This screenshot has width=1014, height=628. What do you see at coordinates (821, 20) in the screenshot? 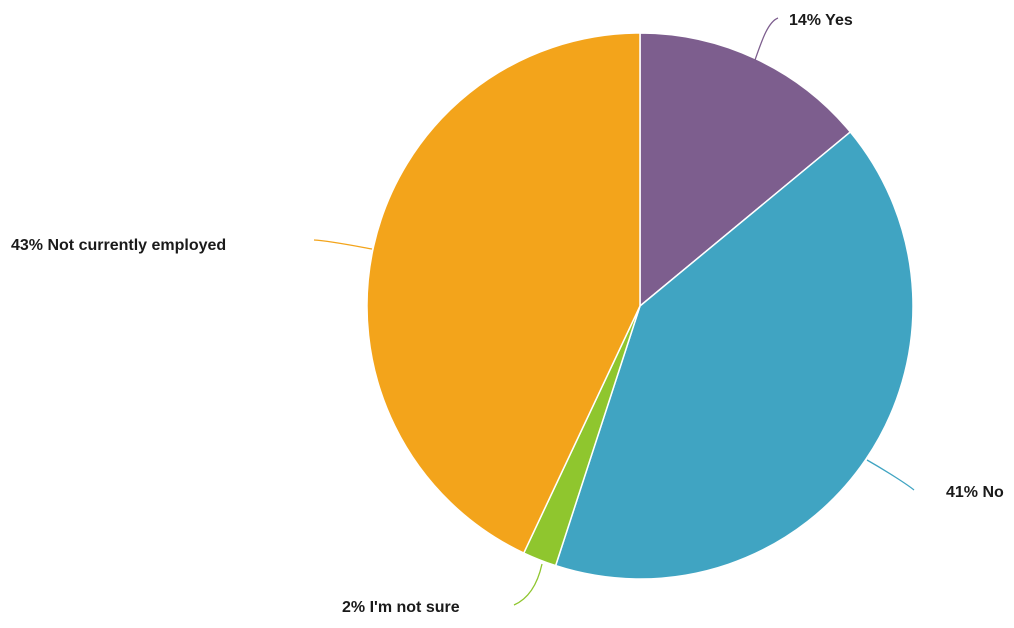
I see `slice-label-yes: 14% Yes` at bounding box center [821, 20].